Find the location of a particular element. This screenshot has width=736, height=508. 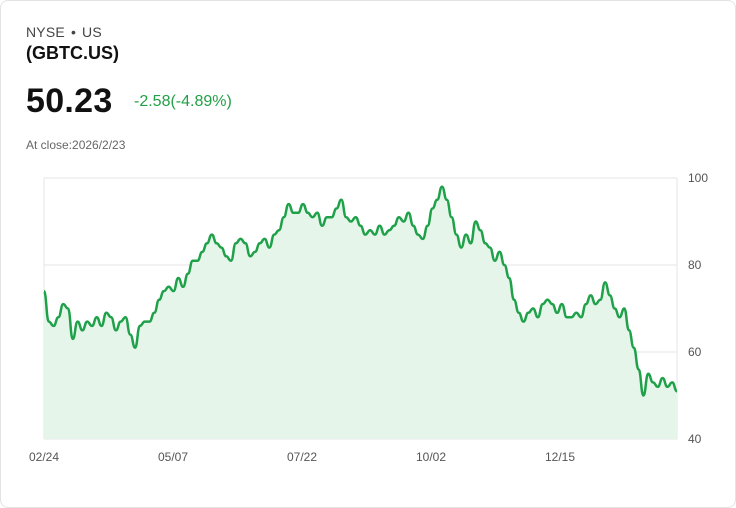

y-tick-label: 100 is located at coordinates (698, 178).